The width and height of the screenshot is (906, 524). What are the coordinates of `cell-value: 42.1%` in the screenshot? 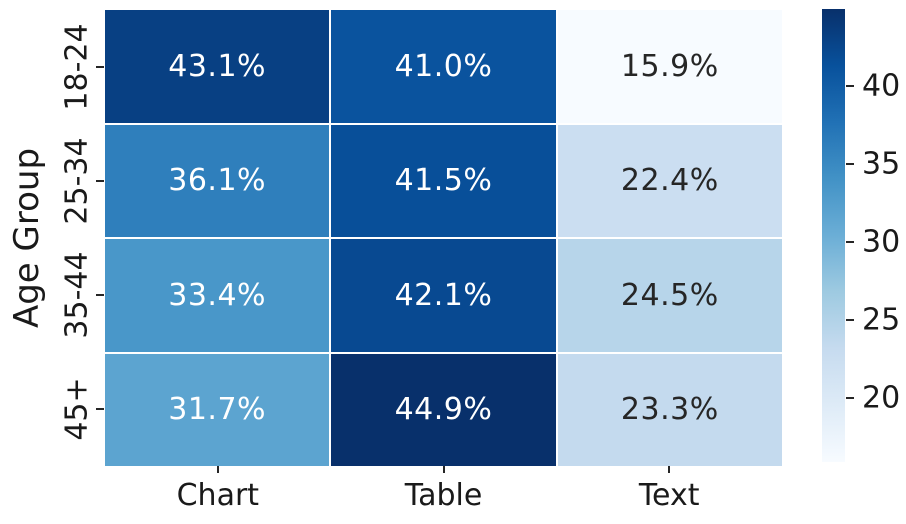 It's located at (443, 295).